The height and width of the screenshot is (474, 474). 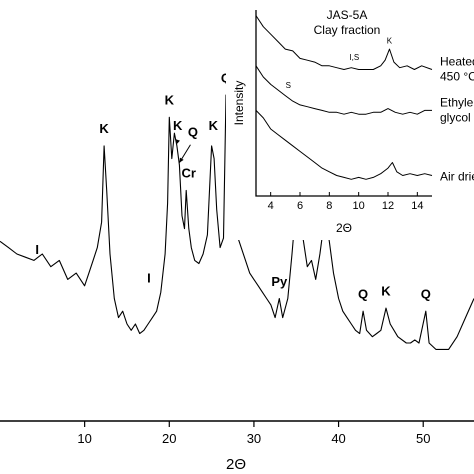 What do you see at coordinates (300, 206) in the screenshot?
I see `inset-x-tick-label-6: 6` at bounding box center [300, 206].